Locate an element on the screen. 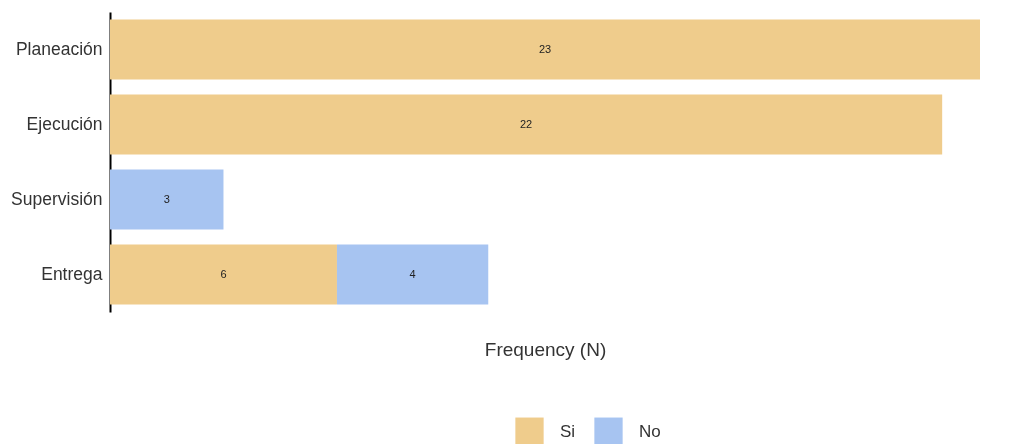  data-label: 23 is located at coordinates (545, 48).